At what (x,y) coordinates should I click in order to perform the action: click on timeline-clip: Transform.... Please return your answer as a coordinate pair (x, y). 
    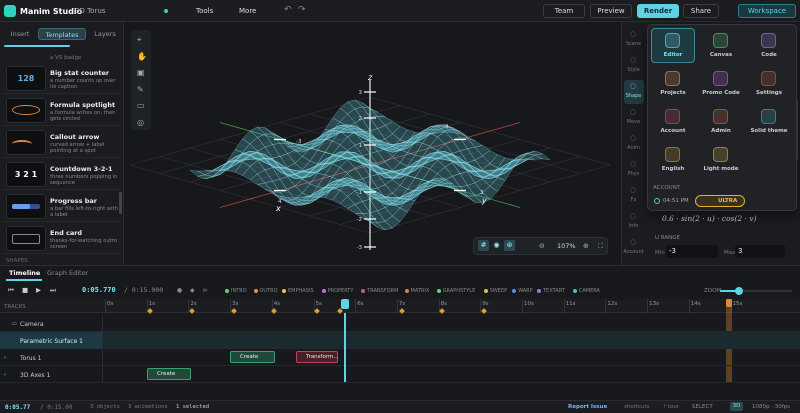
    Looking at the image, I should click on (317, 357).